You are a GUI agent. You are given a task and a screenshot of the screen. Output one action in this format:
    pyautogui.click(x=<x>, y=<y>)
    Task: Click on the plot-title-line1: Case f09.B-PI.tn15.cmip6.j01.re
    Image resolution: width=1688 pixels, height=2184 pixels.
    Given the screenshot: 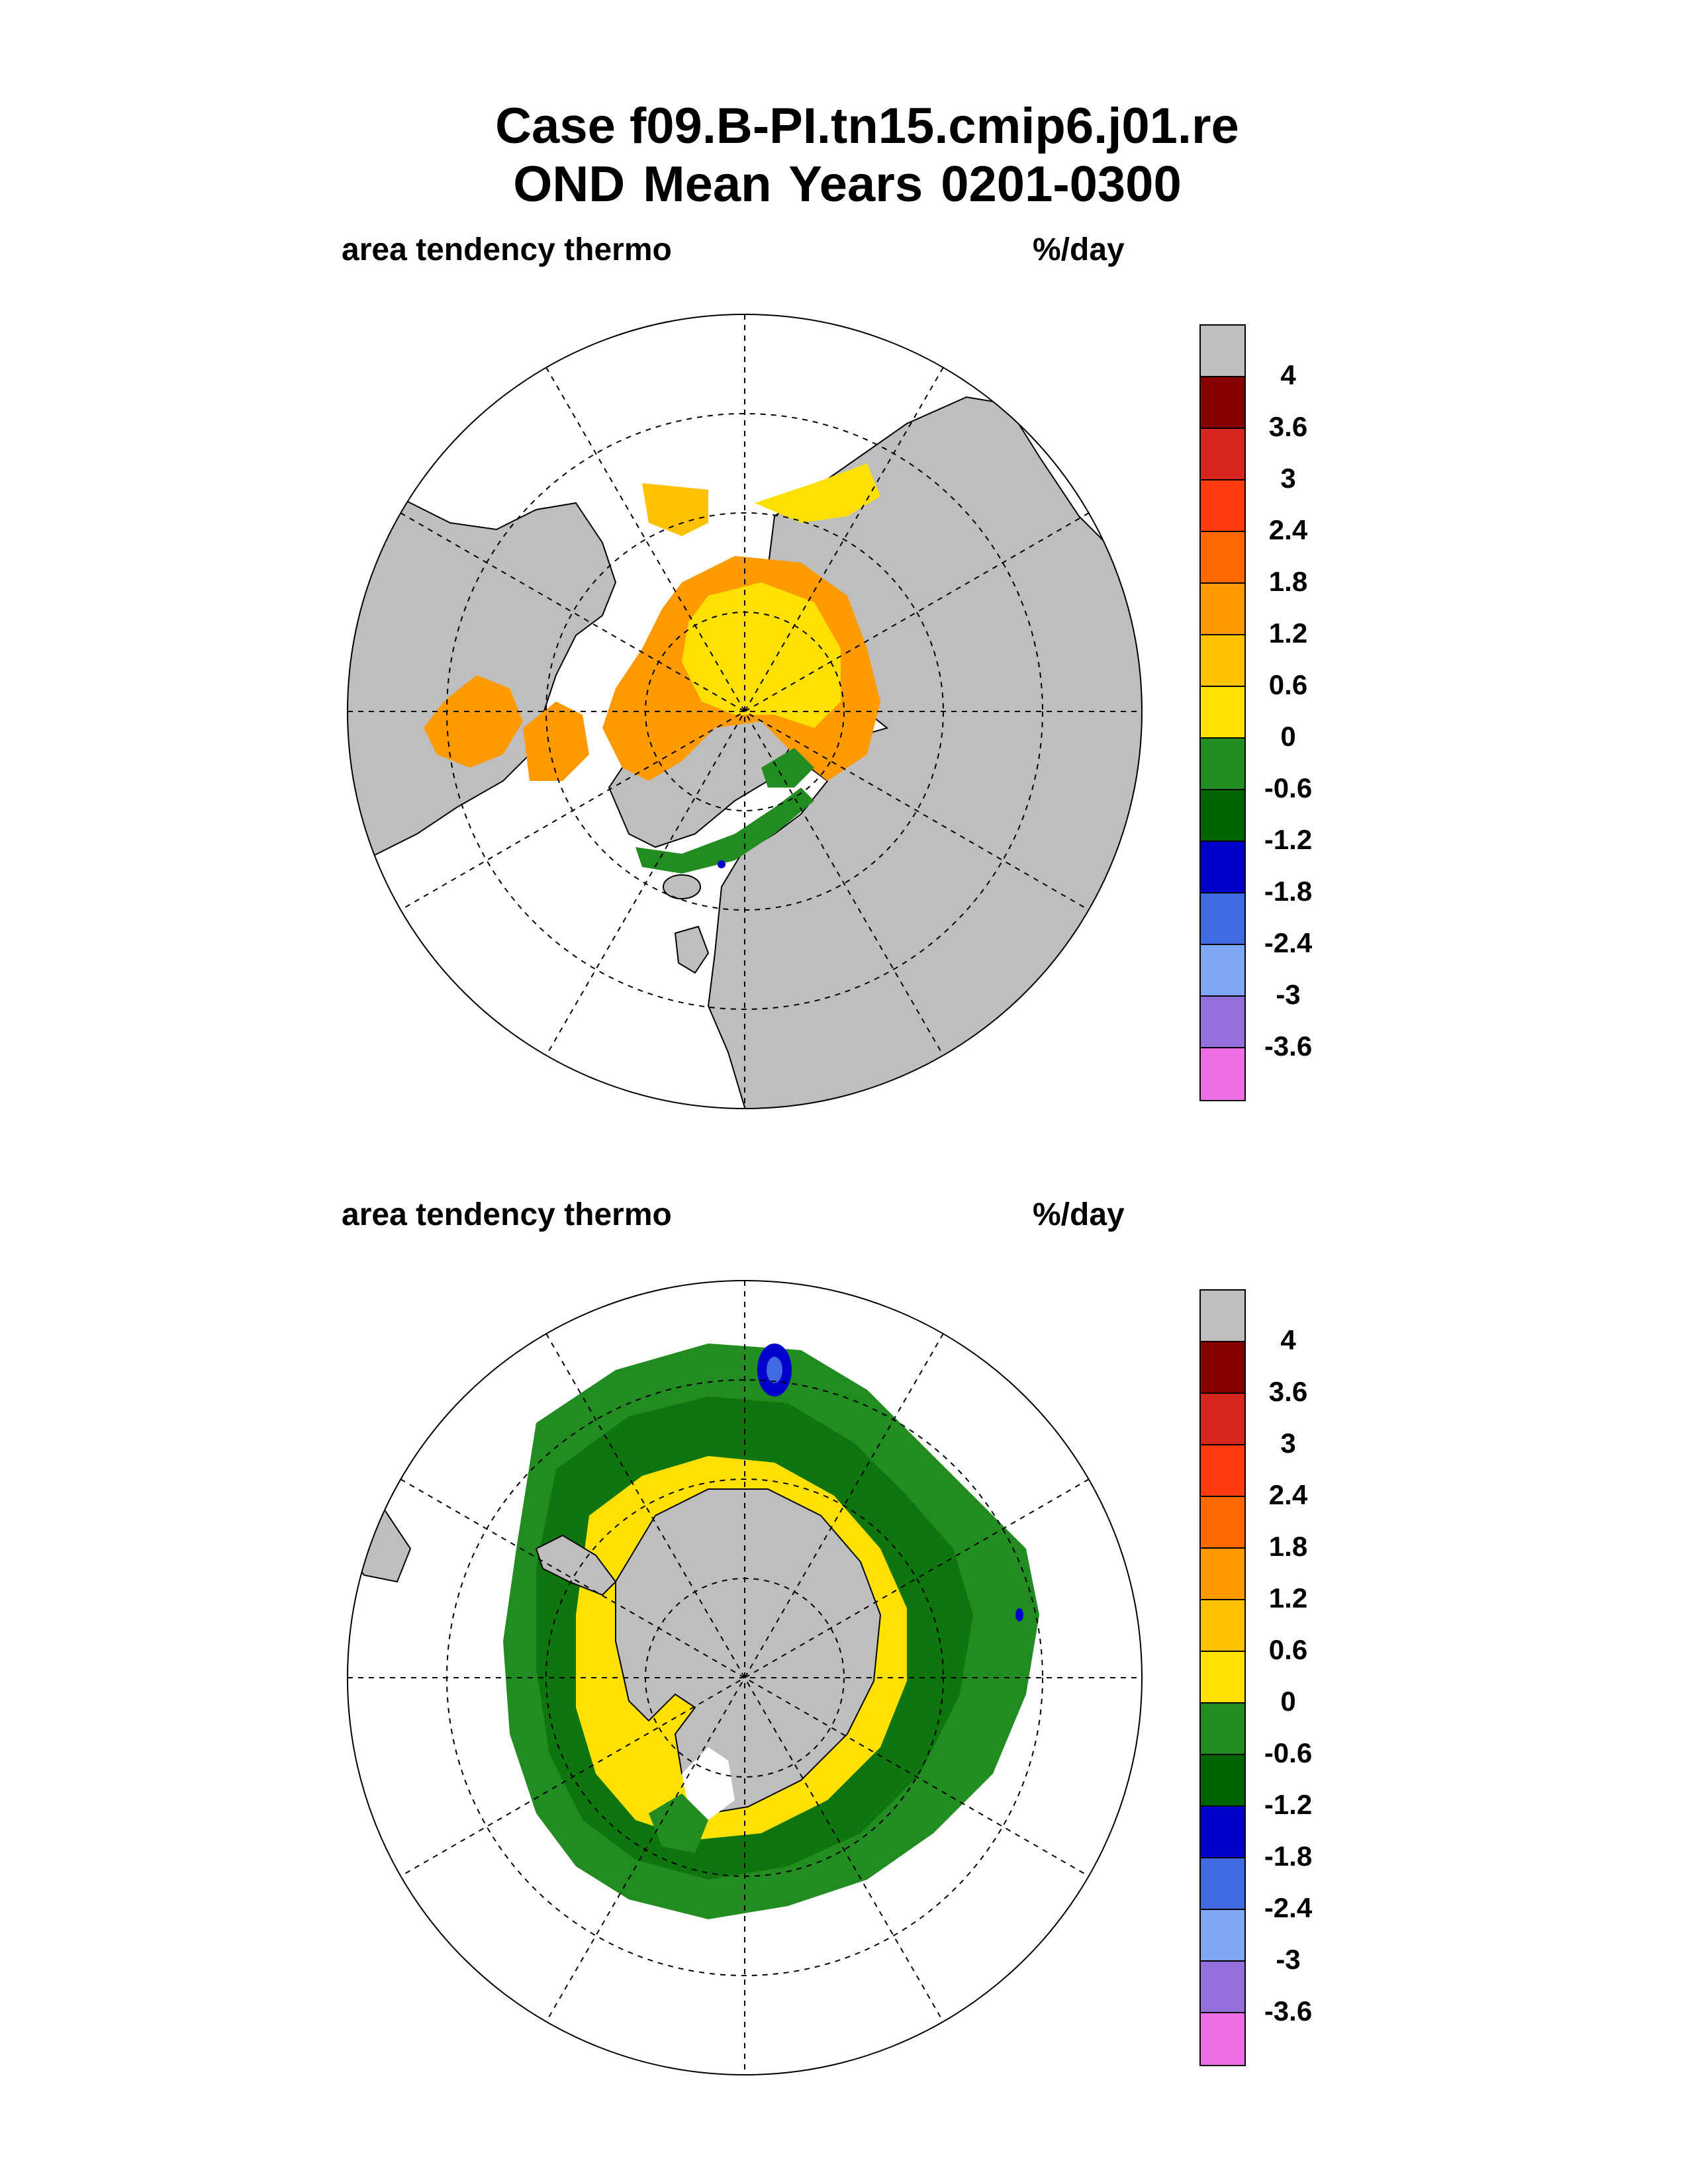 What is the action you would take?
    pyautogui.click(x=867, y=126)
    